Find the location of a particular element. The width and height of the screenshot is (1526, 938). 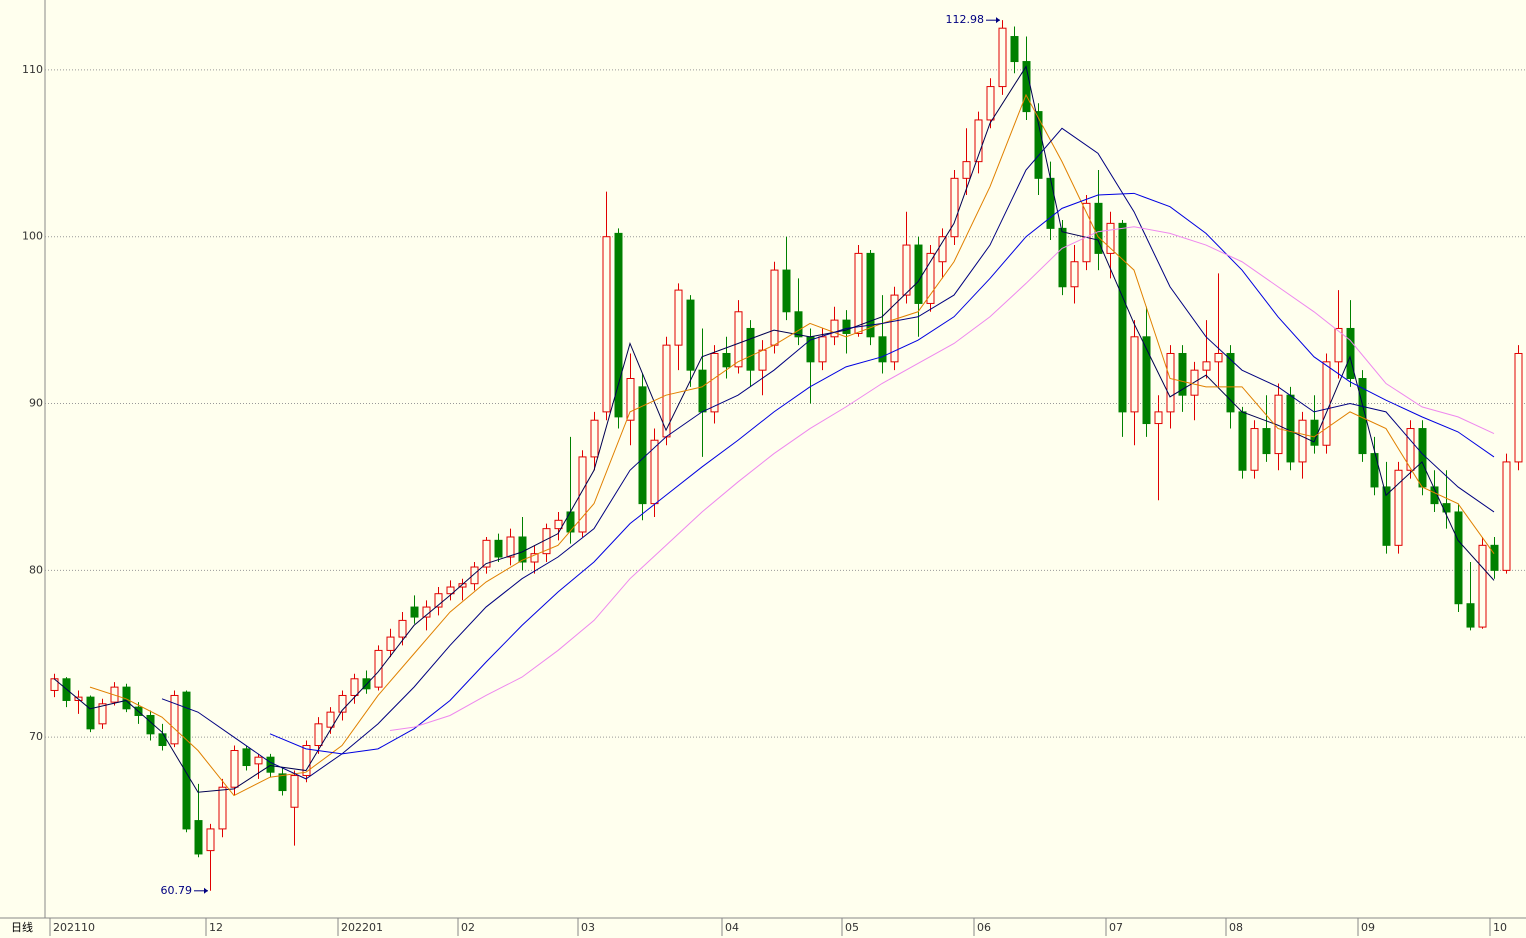

x-tick-label: 04 is located at coordinates (732, 927).